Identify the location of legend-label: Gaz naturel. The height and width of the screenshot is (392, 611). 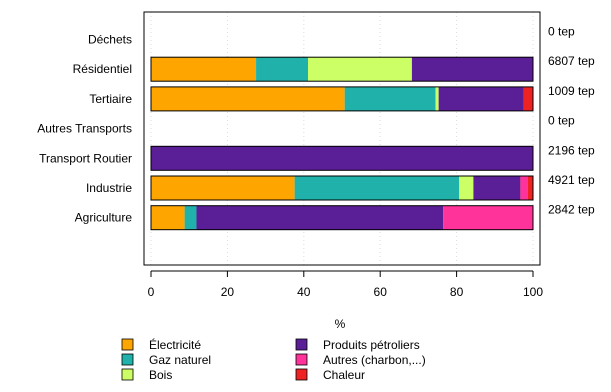
(180, 360).